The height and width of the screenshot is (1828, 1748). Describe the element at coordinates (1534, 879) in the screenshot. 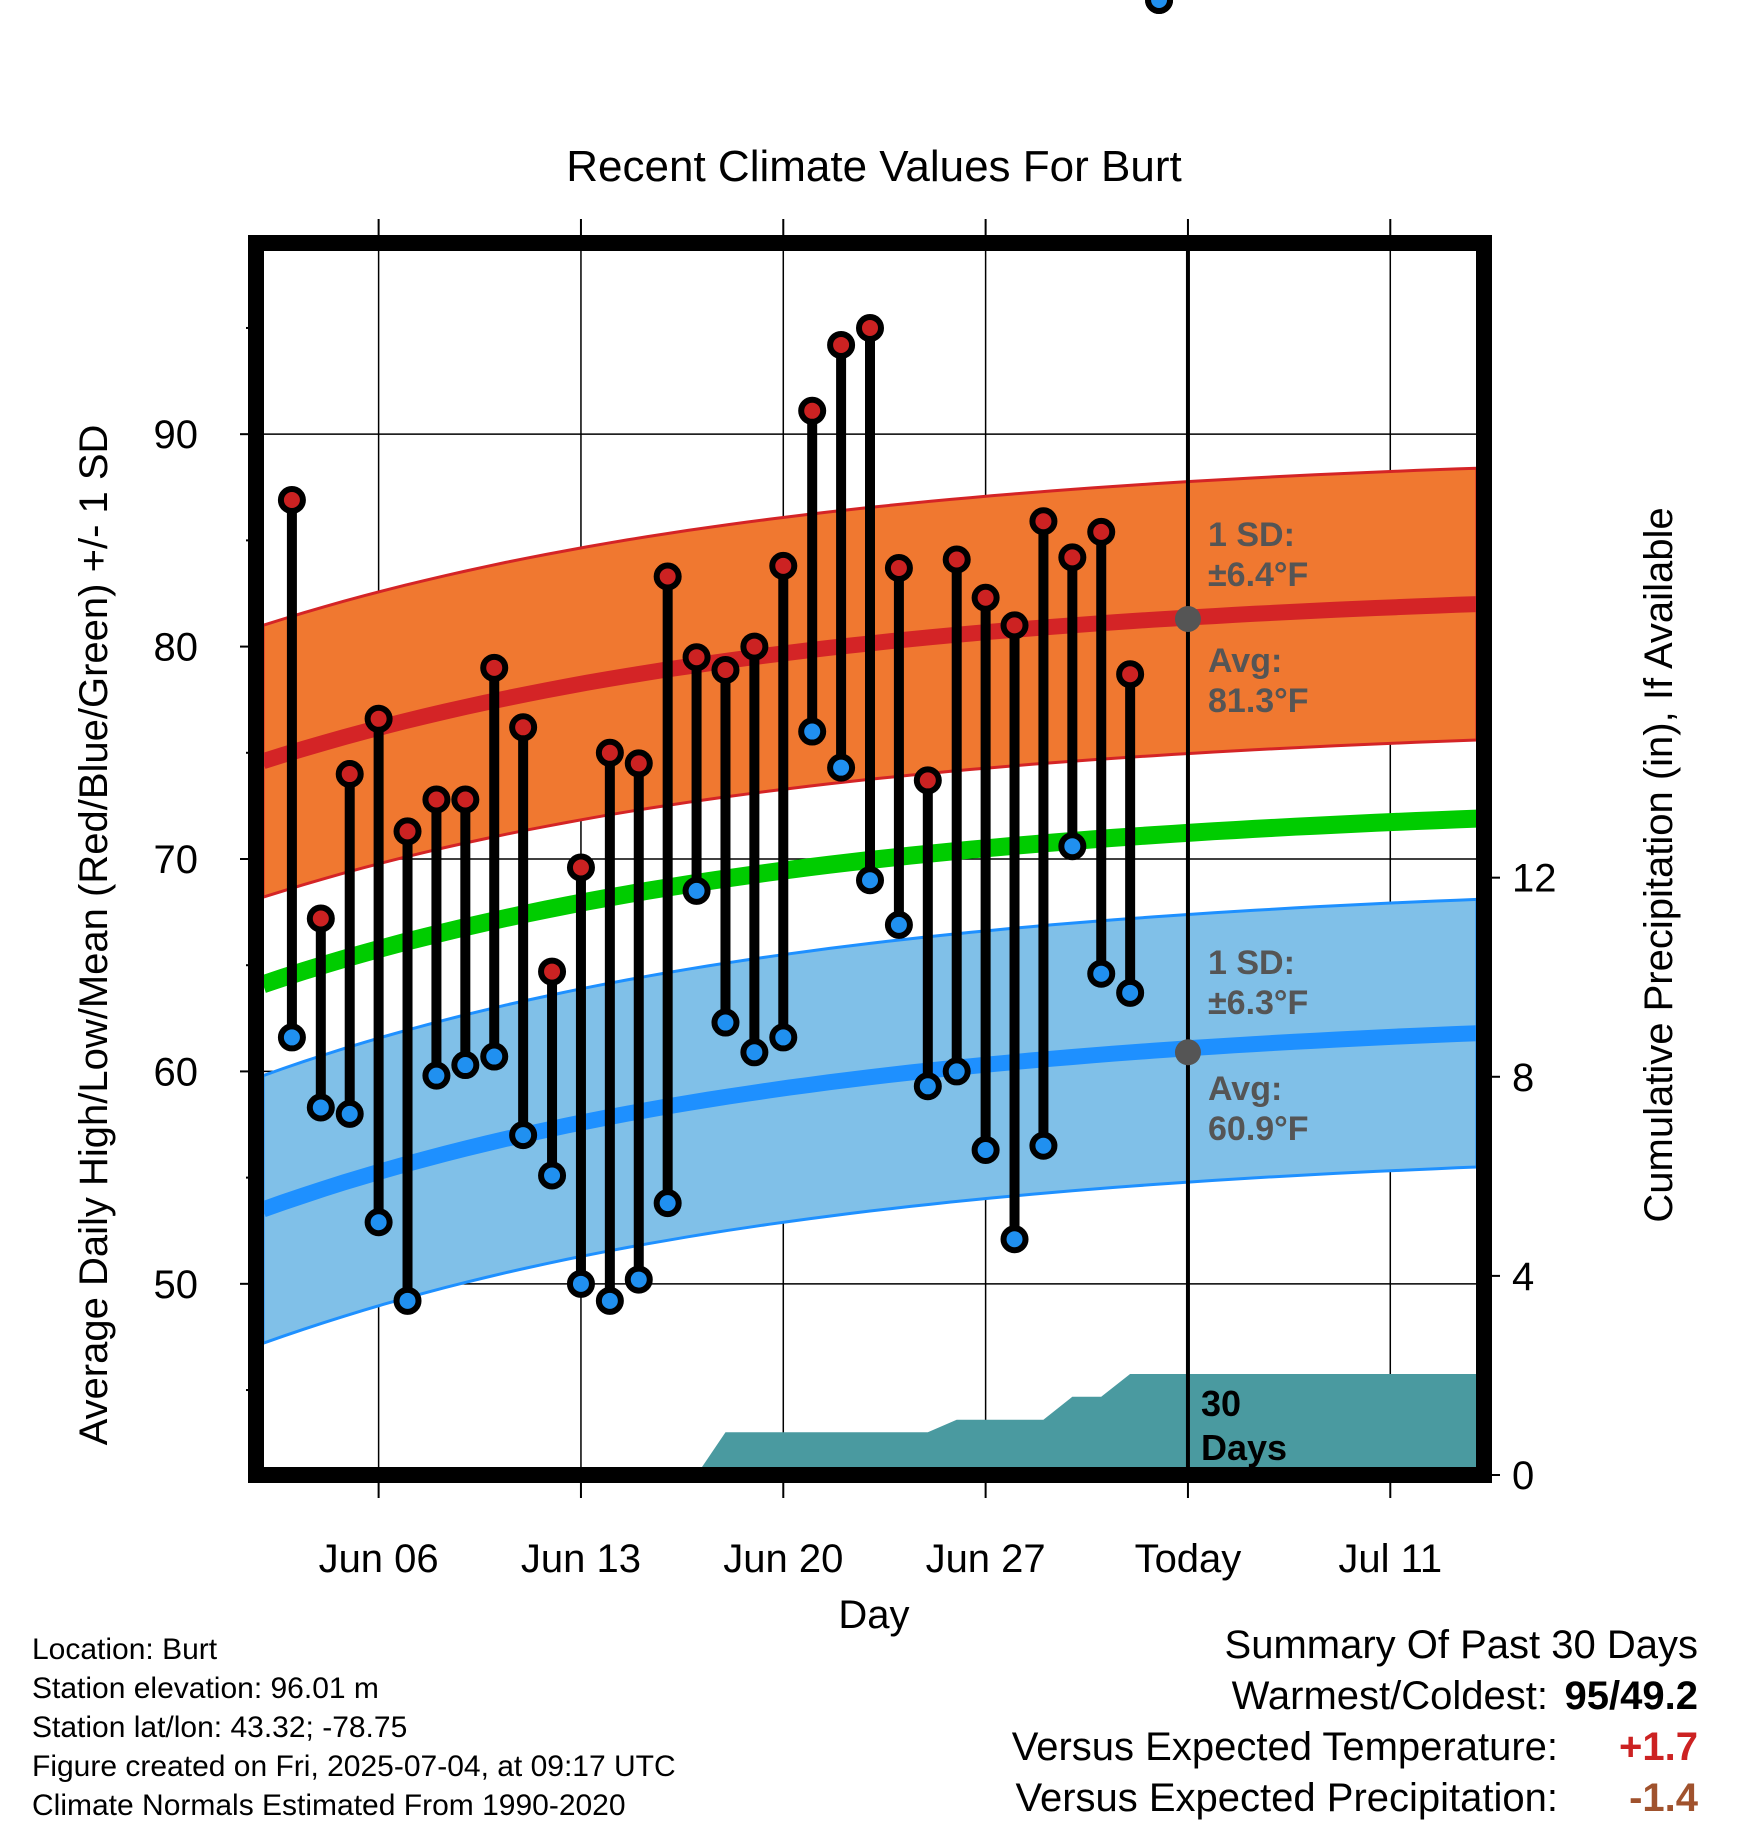

I see `y2-tick-label: 12` at that location.